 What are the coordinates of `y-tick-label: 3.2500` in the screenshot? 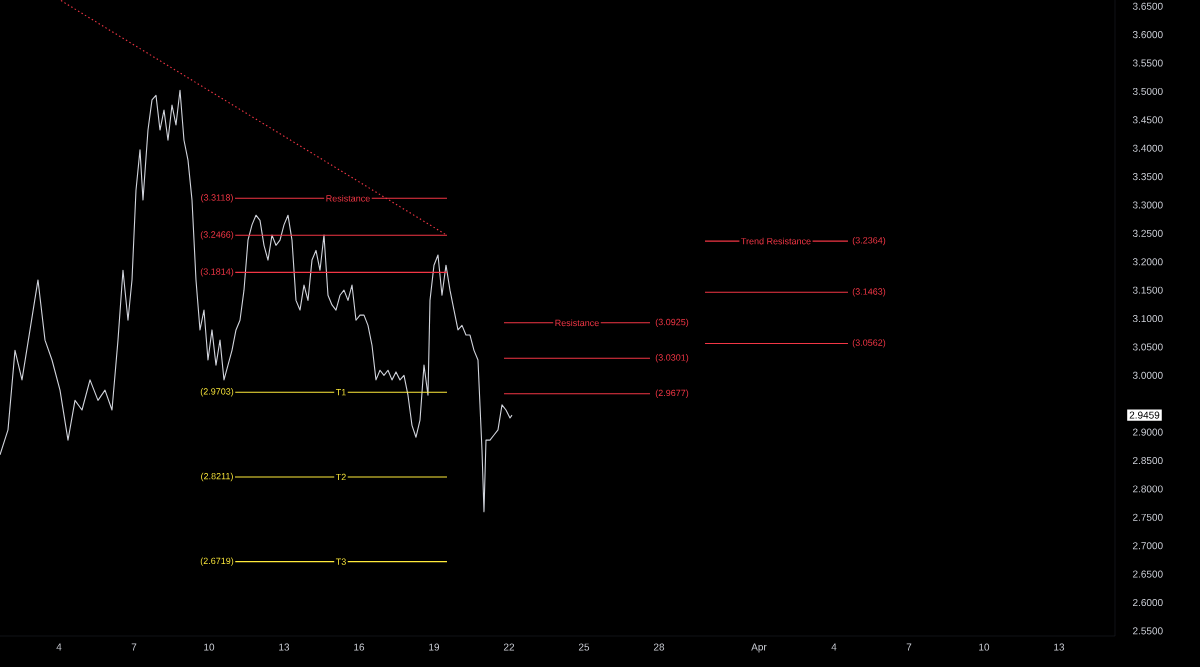 It's located at (1147, 233).